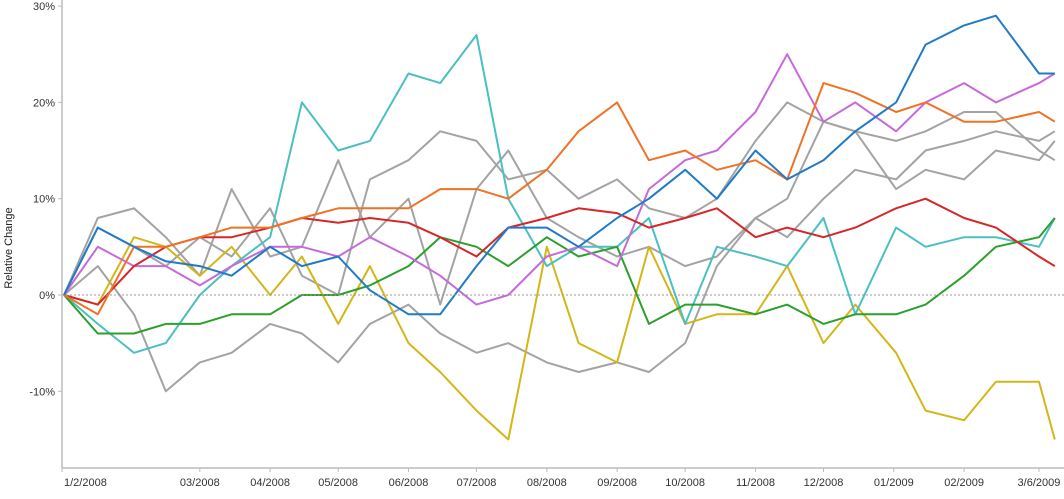 The width and height of the screenshot is (1064, 499). What do you see at coordinates (44, 103) in the screenshot?
I see `y-tick-label: 20%` at bounding box center [44, 103].